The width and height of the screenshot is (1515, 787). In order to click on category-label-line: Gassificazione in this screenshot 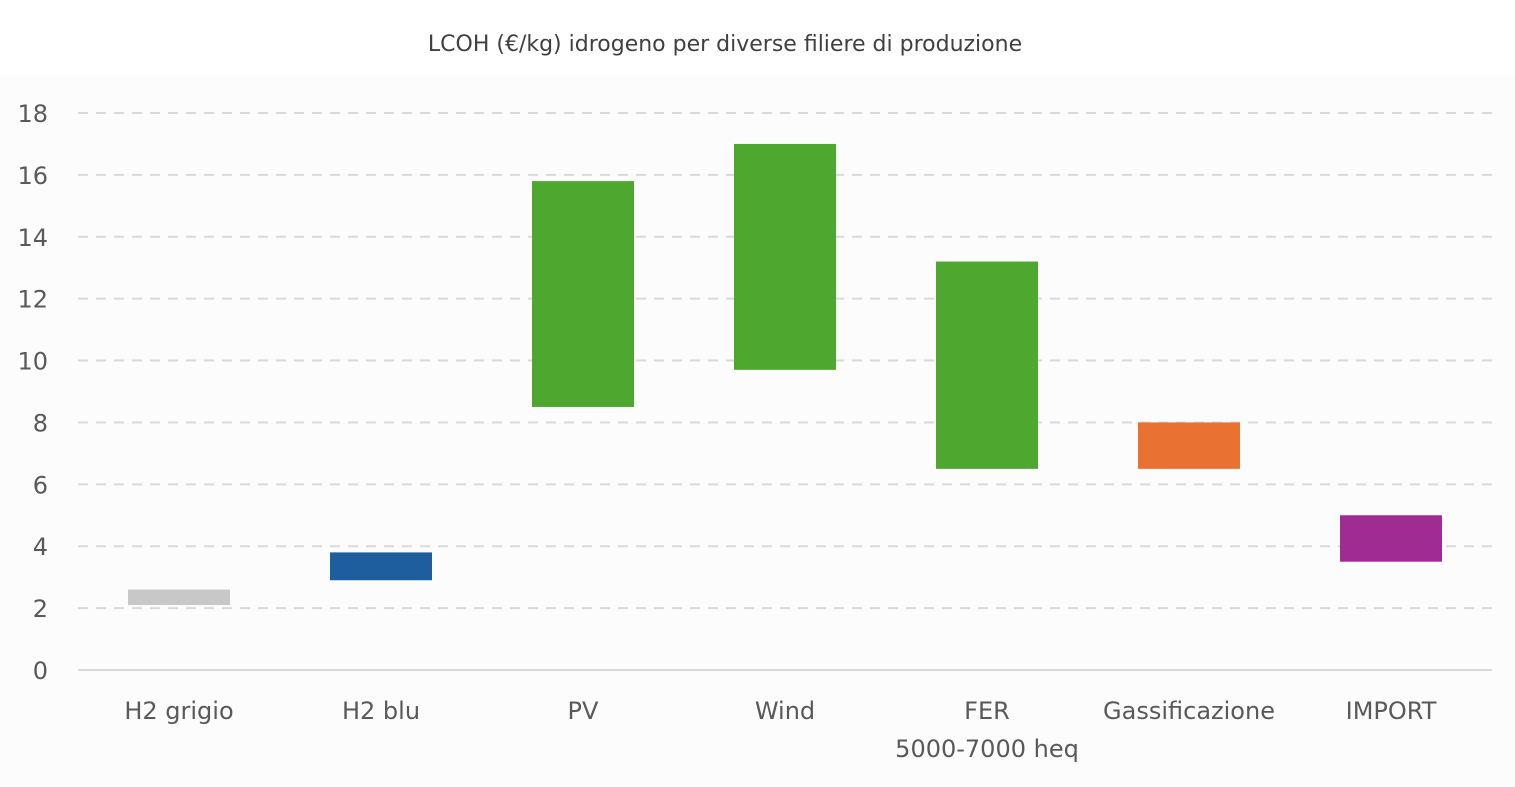, I will do `click(1189, 711)`.